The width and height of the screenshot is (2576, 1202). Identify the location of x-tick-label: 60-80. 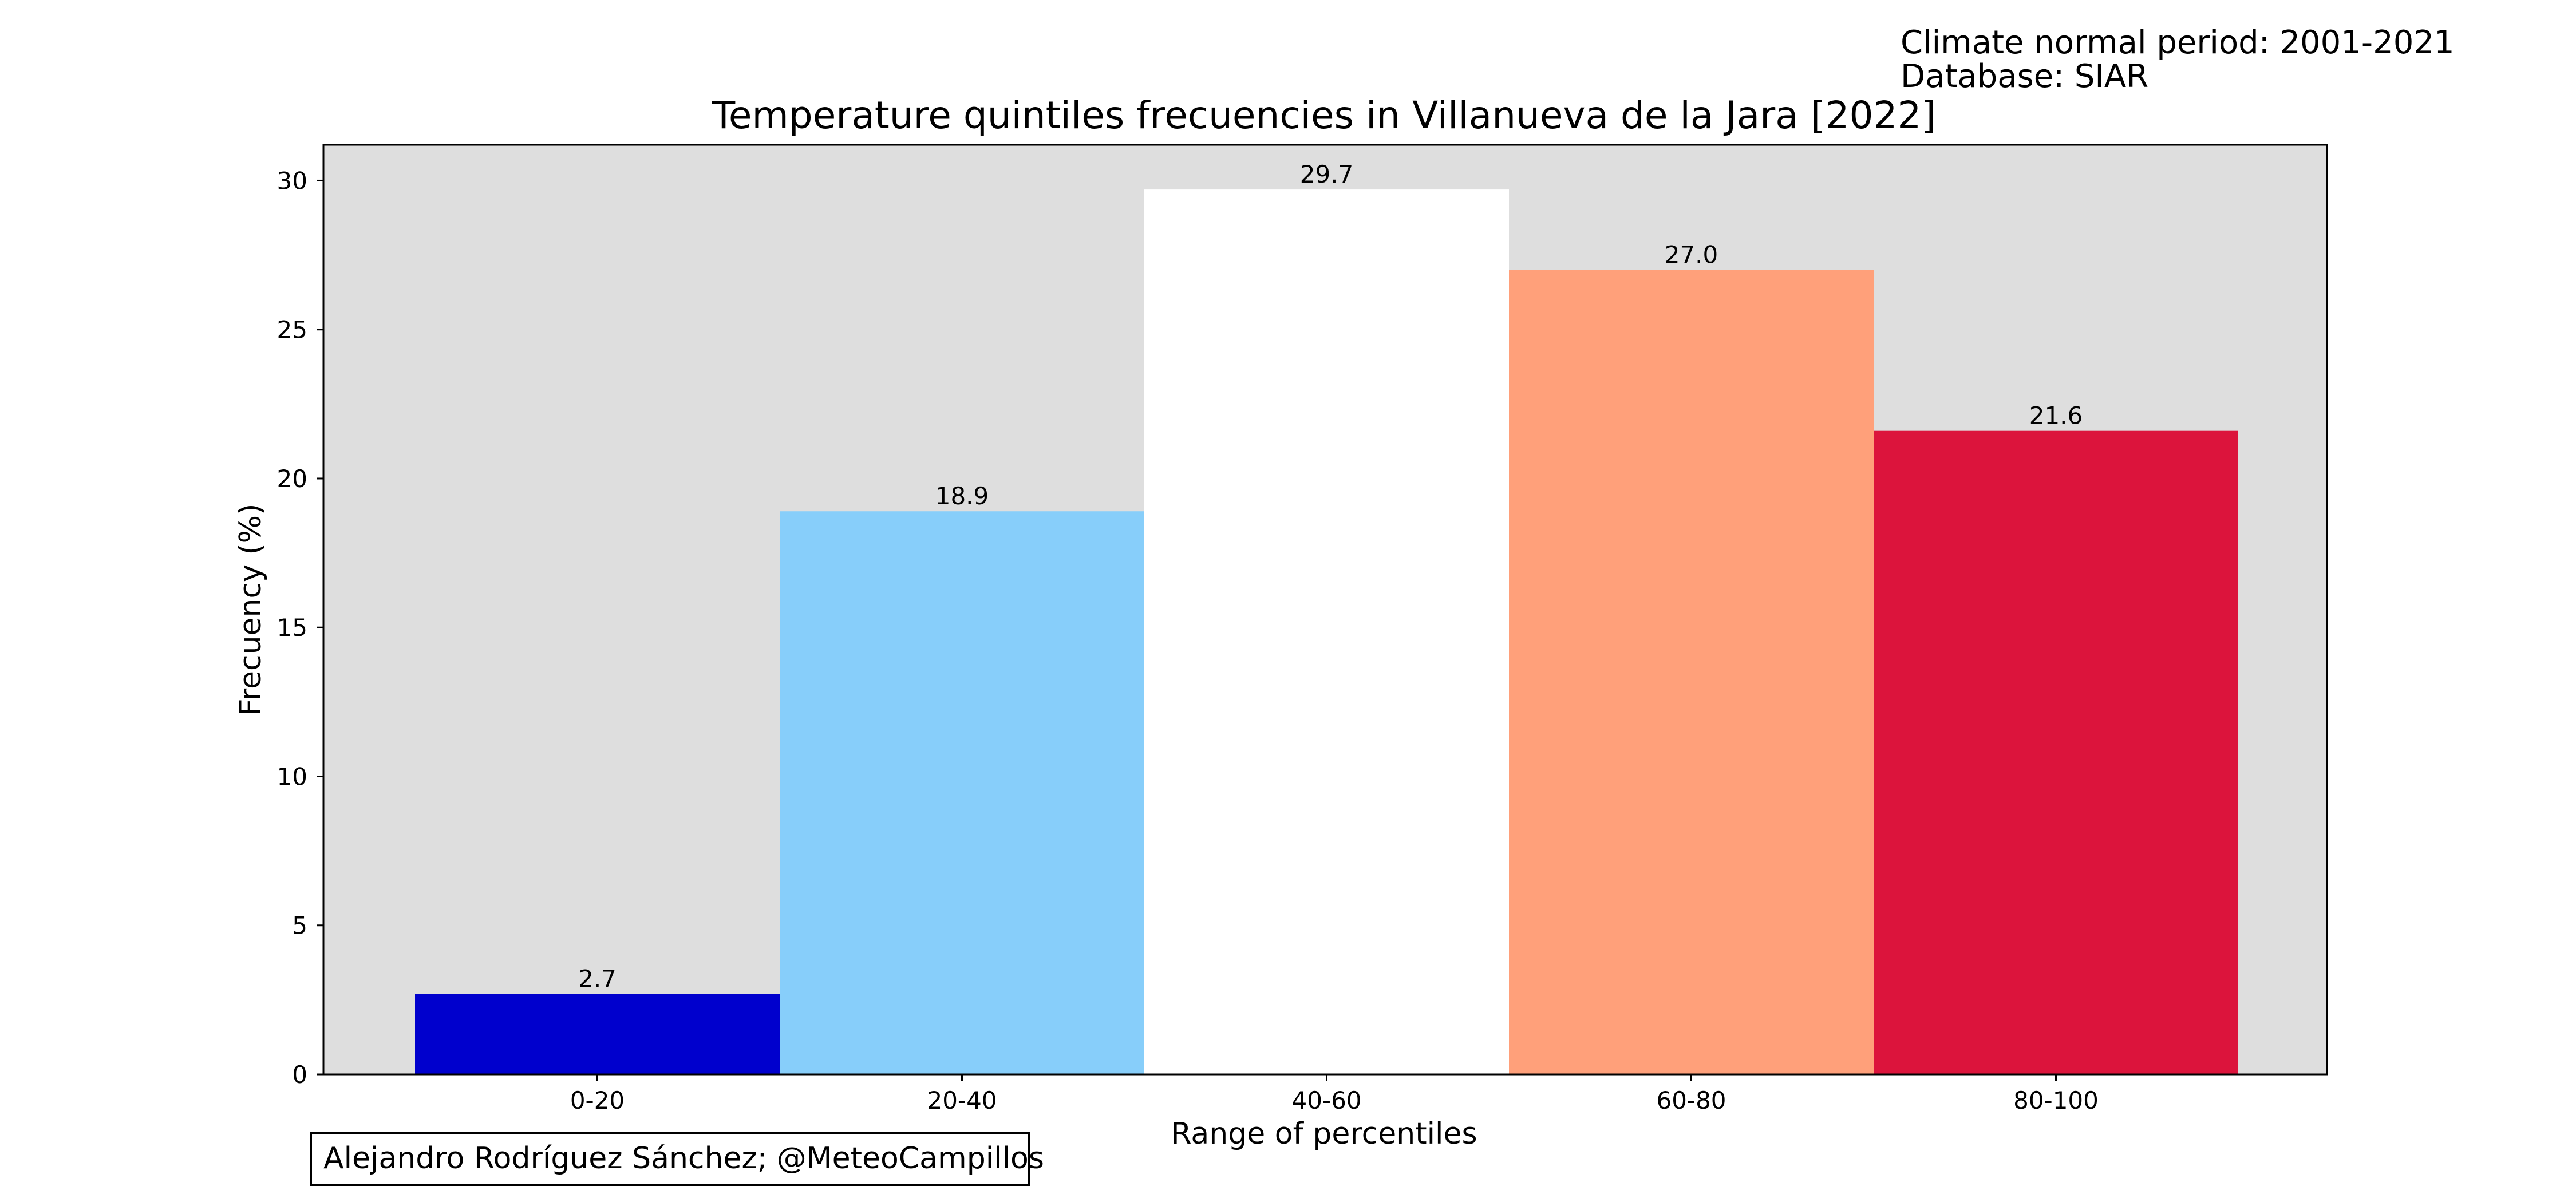
(1691, 1100).